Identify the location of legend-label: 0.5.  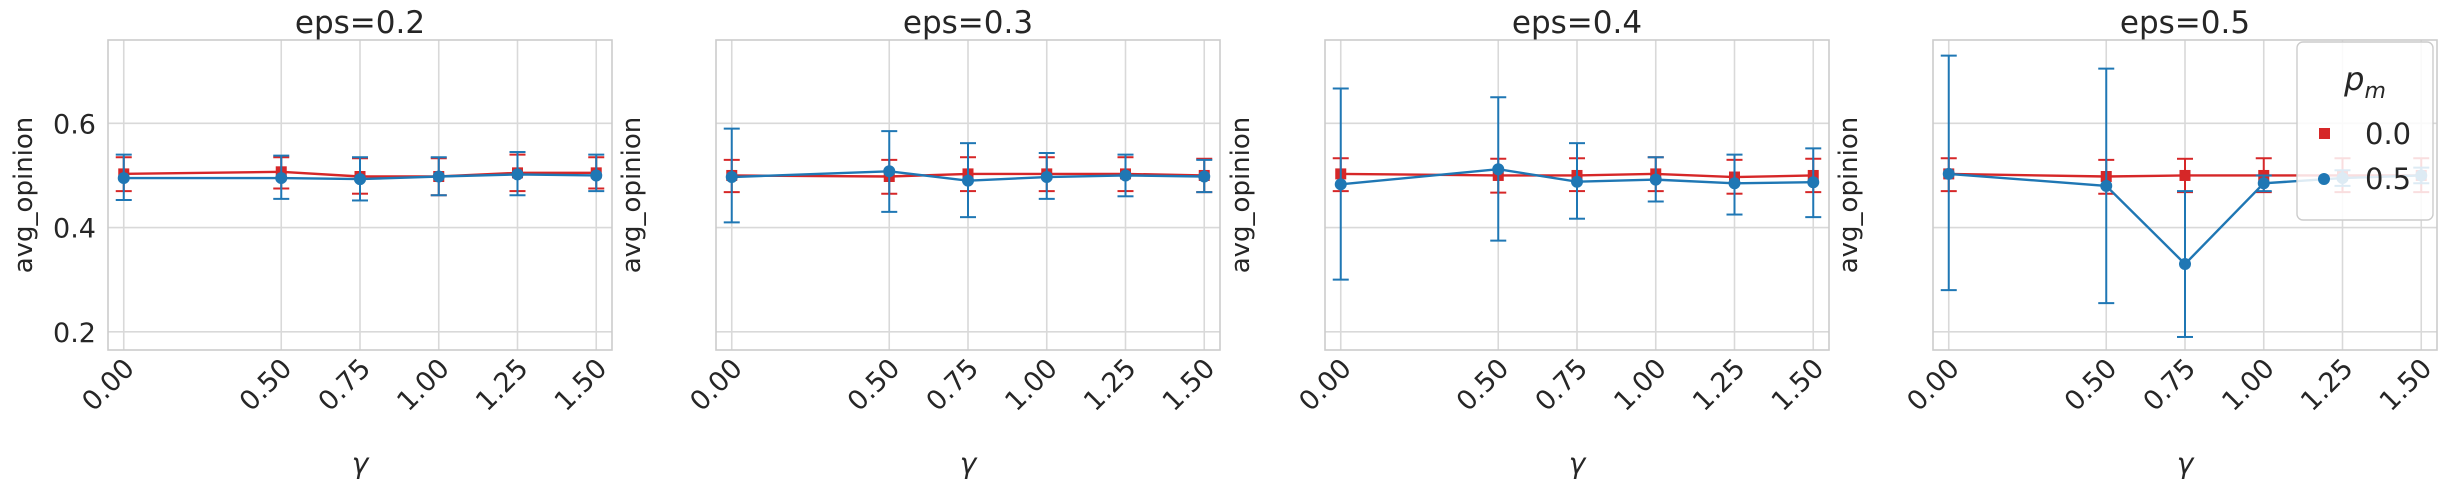
(2388, 179).